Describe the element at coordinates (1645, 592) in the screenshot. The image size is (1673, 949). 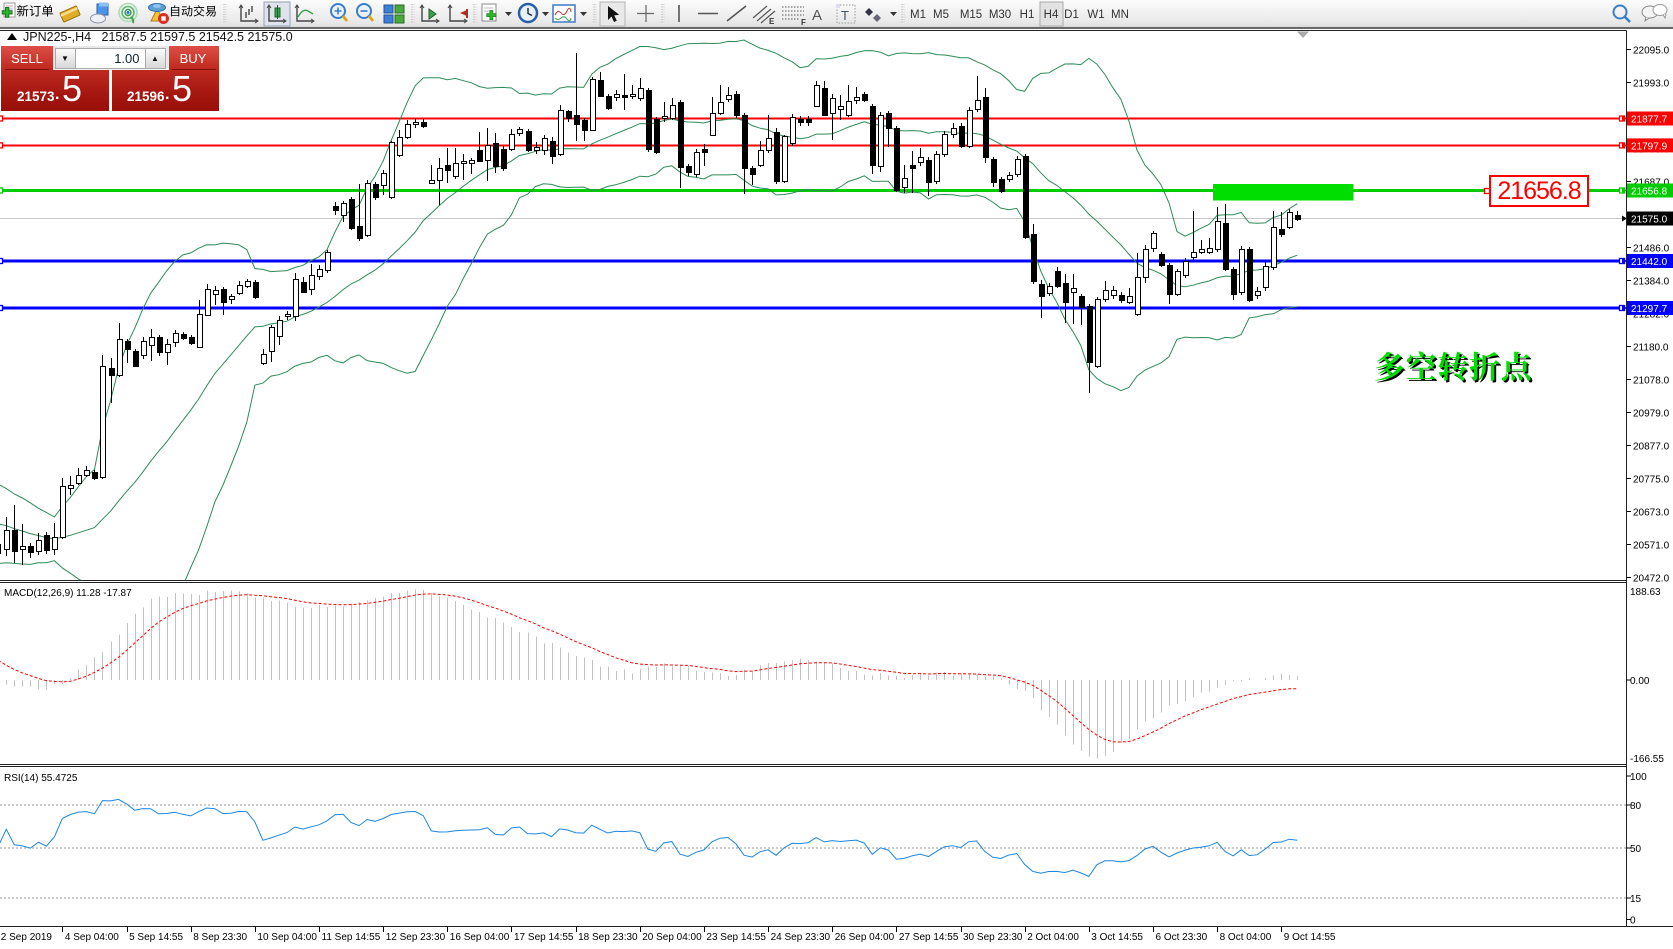
I see `svg-text: 188.63` at that location.